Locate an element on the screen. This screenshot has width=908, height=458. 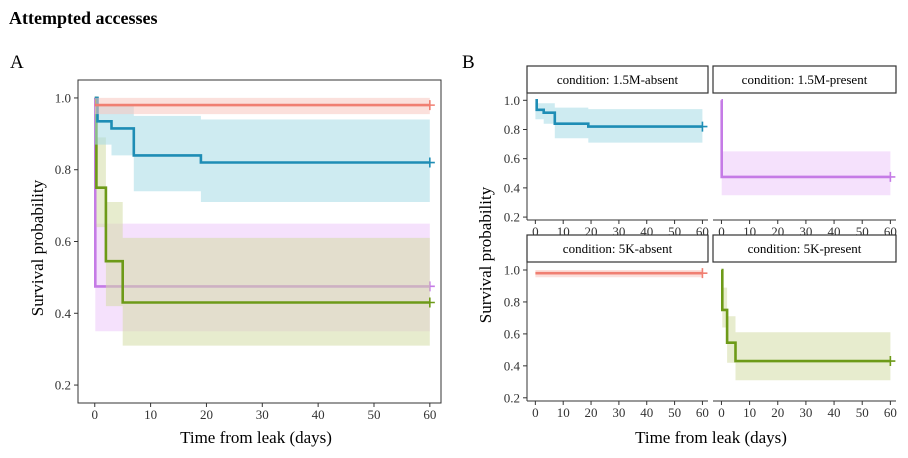
panel-b-1.5M-absent-y-tick-label: 0.6 is located at coordinates (512, 158).